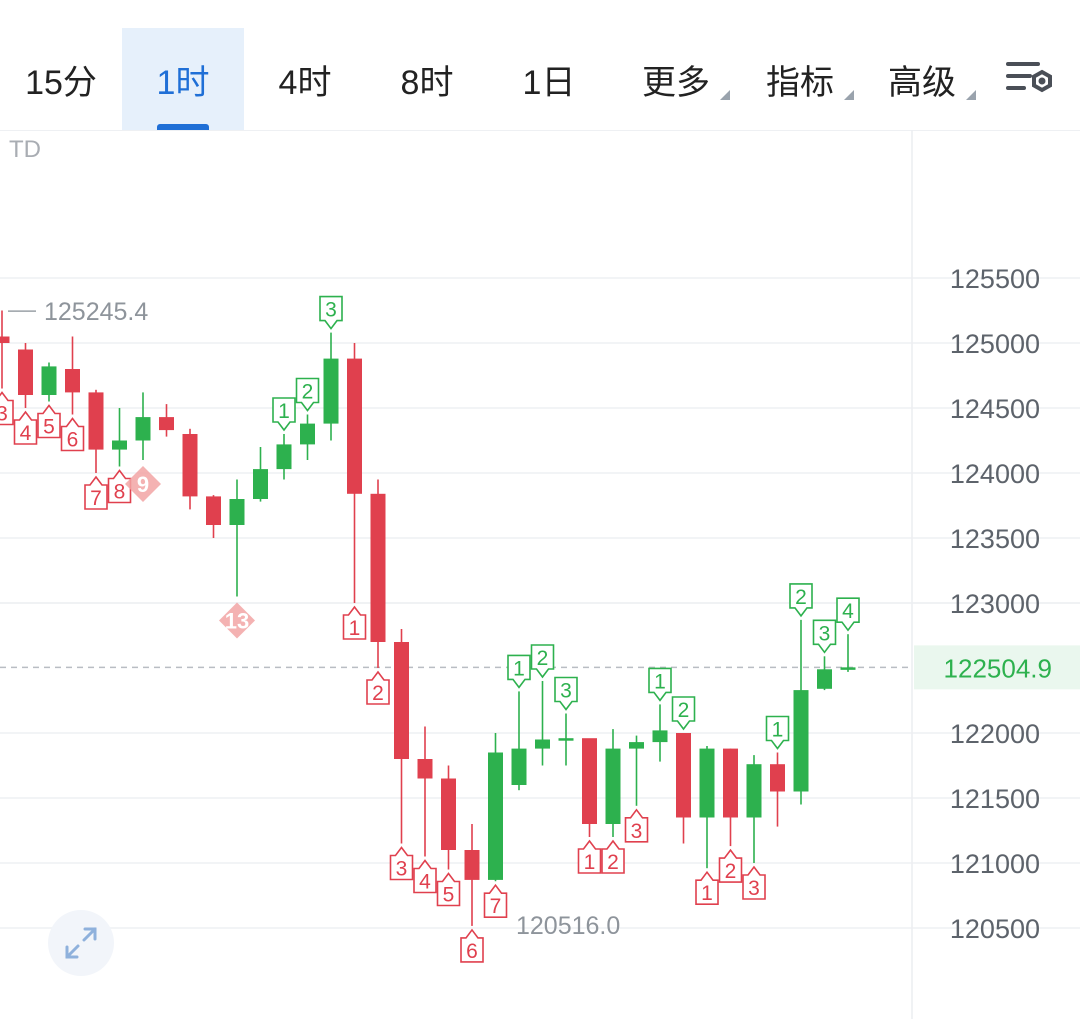 Image resolution: width=1080 pixels, height=1019 pixels. Describe the element at coordinates (96, 312) in the screenshot. I see `high-price-label: 125245.4` at that location.